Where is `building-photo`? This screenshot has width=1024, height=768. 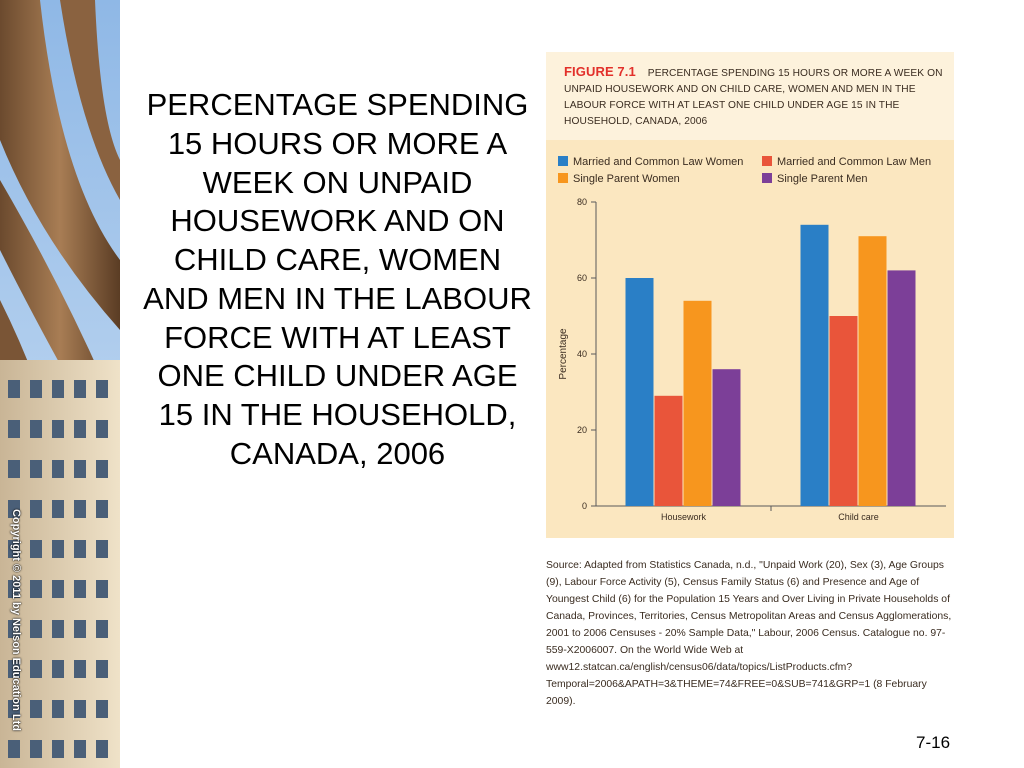
building-photo is located at coordinates (60, 384).